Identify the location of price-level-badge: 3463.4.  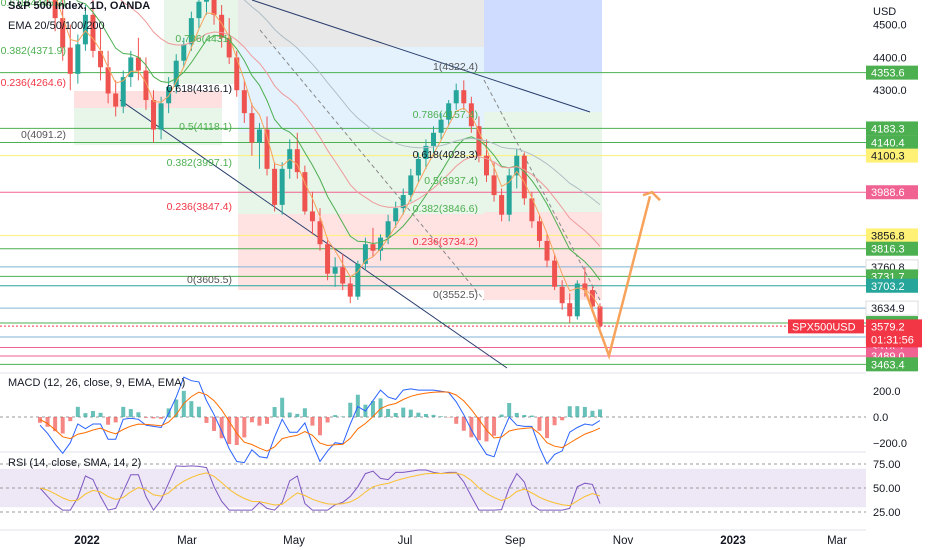
(892, 364).